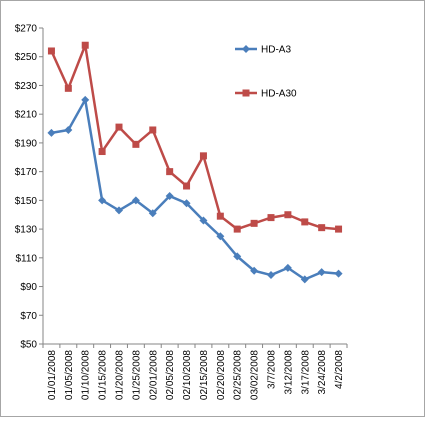 This screenshot has height=421, width=425. I want to click on x-tick-label: 01/20/2008, so click(120, 375).